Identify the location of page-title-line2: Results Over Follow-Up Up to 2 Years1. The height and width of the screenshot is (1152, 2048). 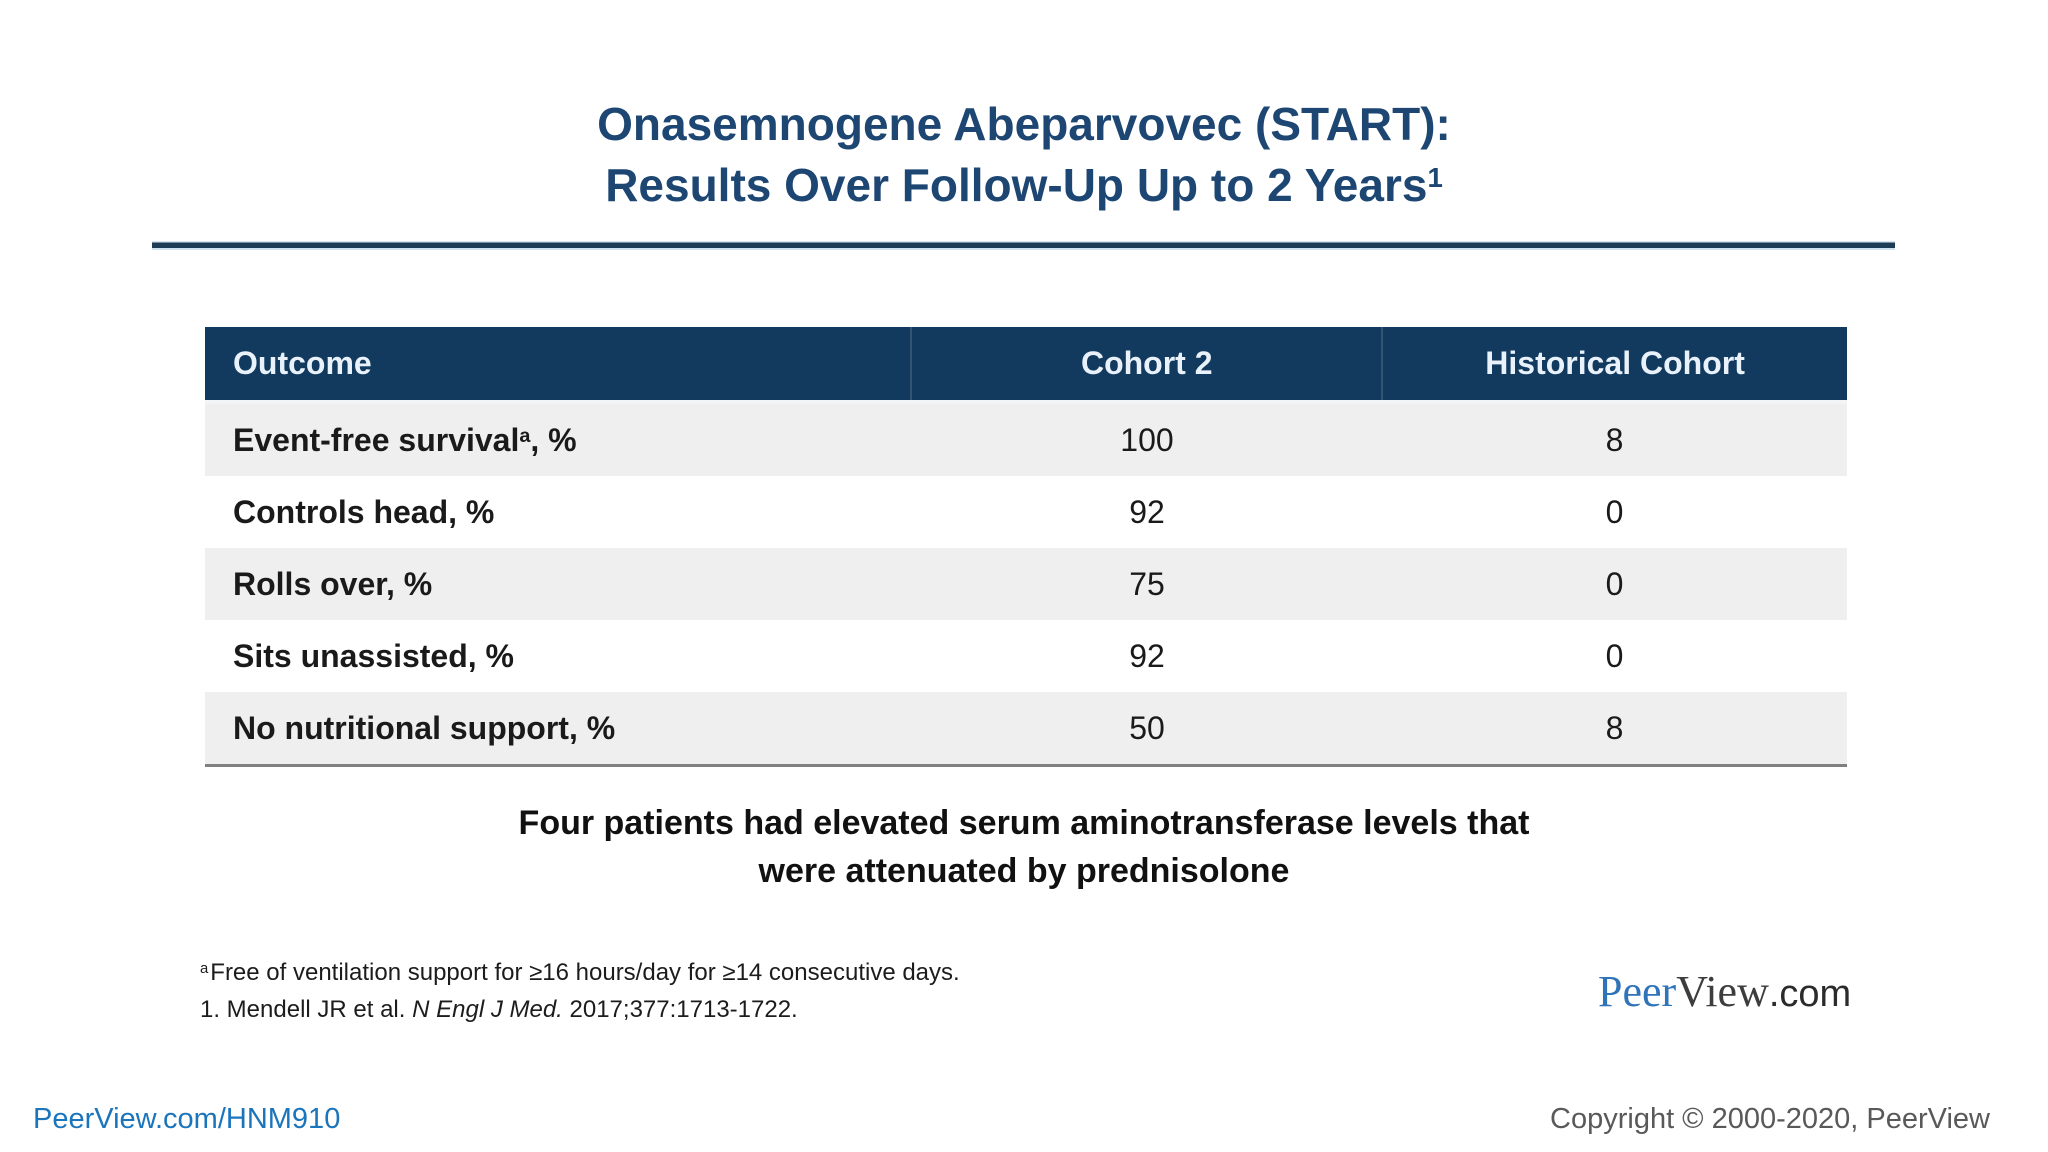
(1024, 185).